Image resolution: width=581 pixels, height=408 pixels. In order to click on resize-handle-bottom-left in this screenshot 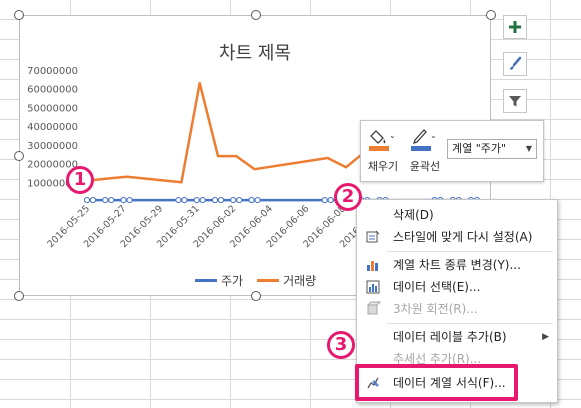, I will do `click(19, 296)`.